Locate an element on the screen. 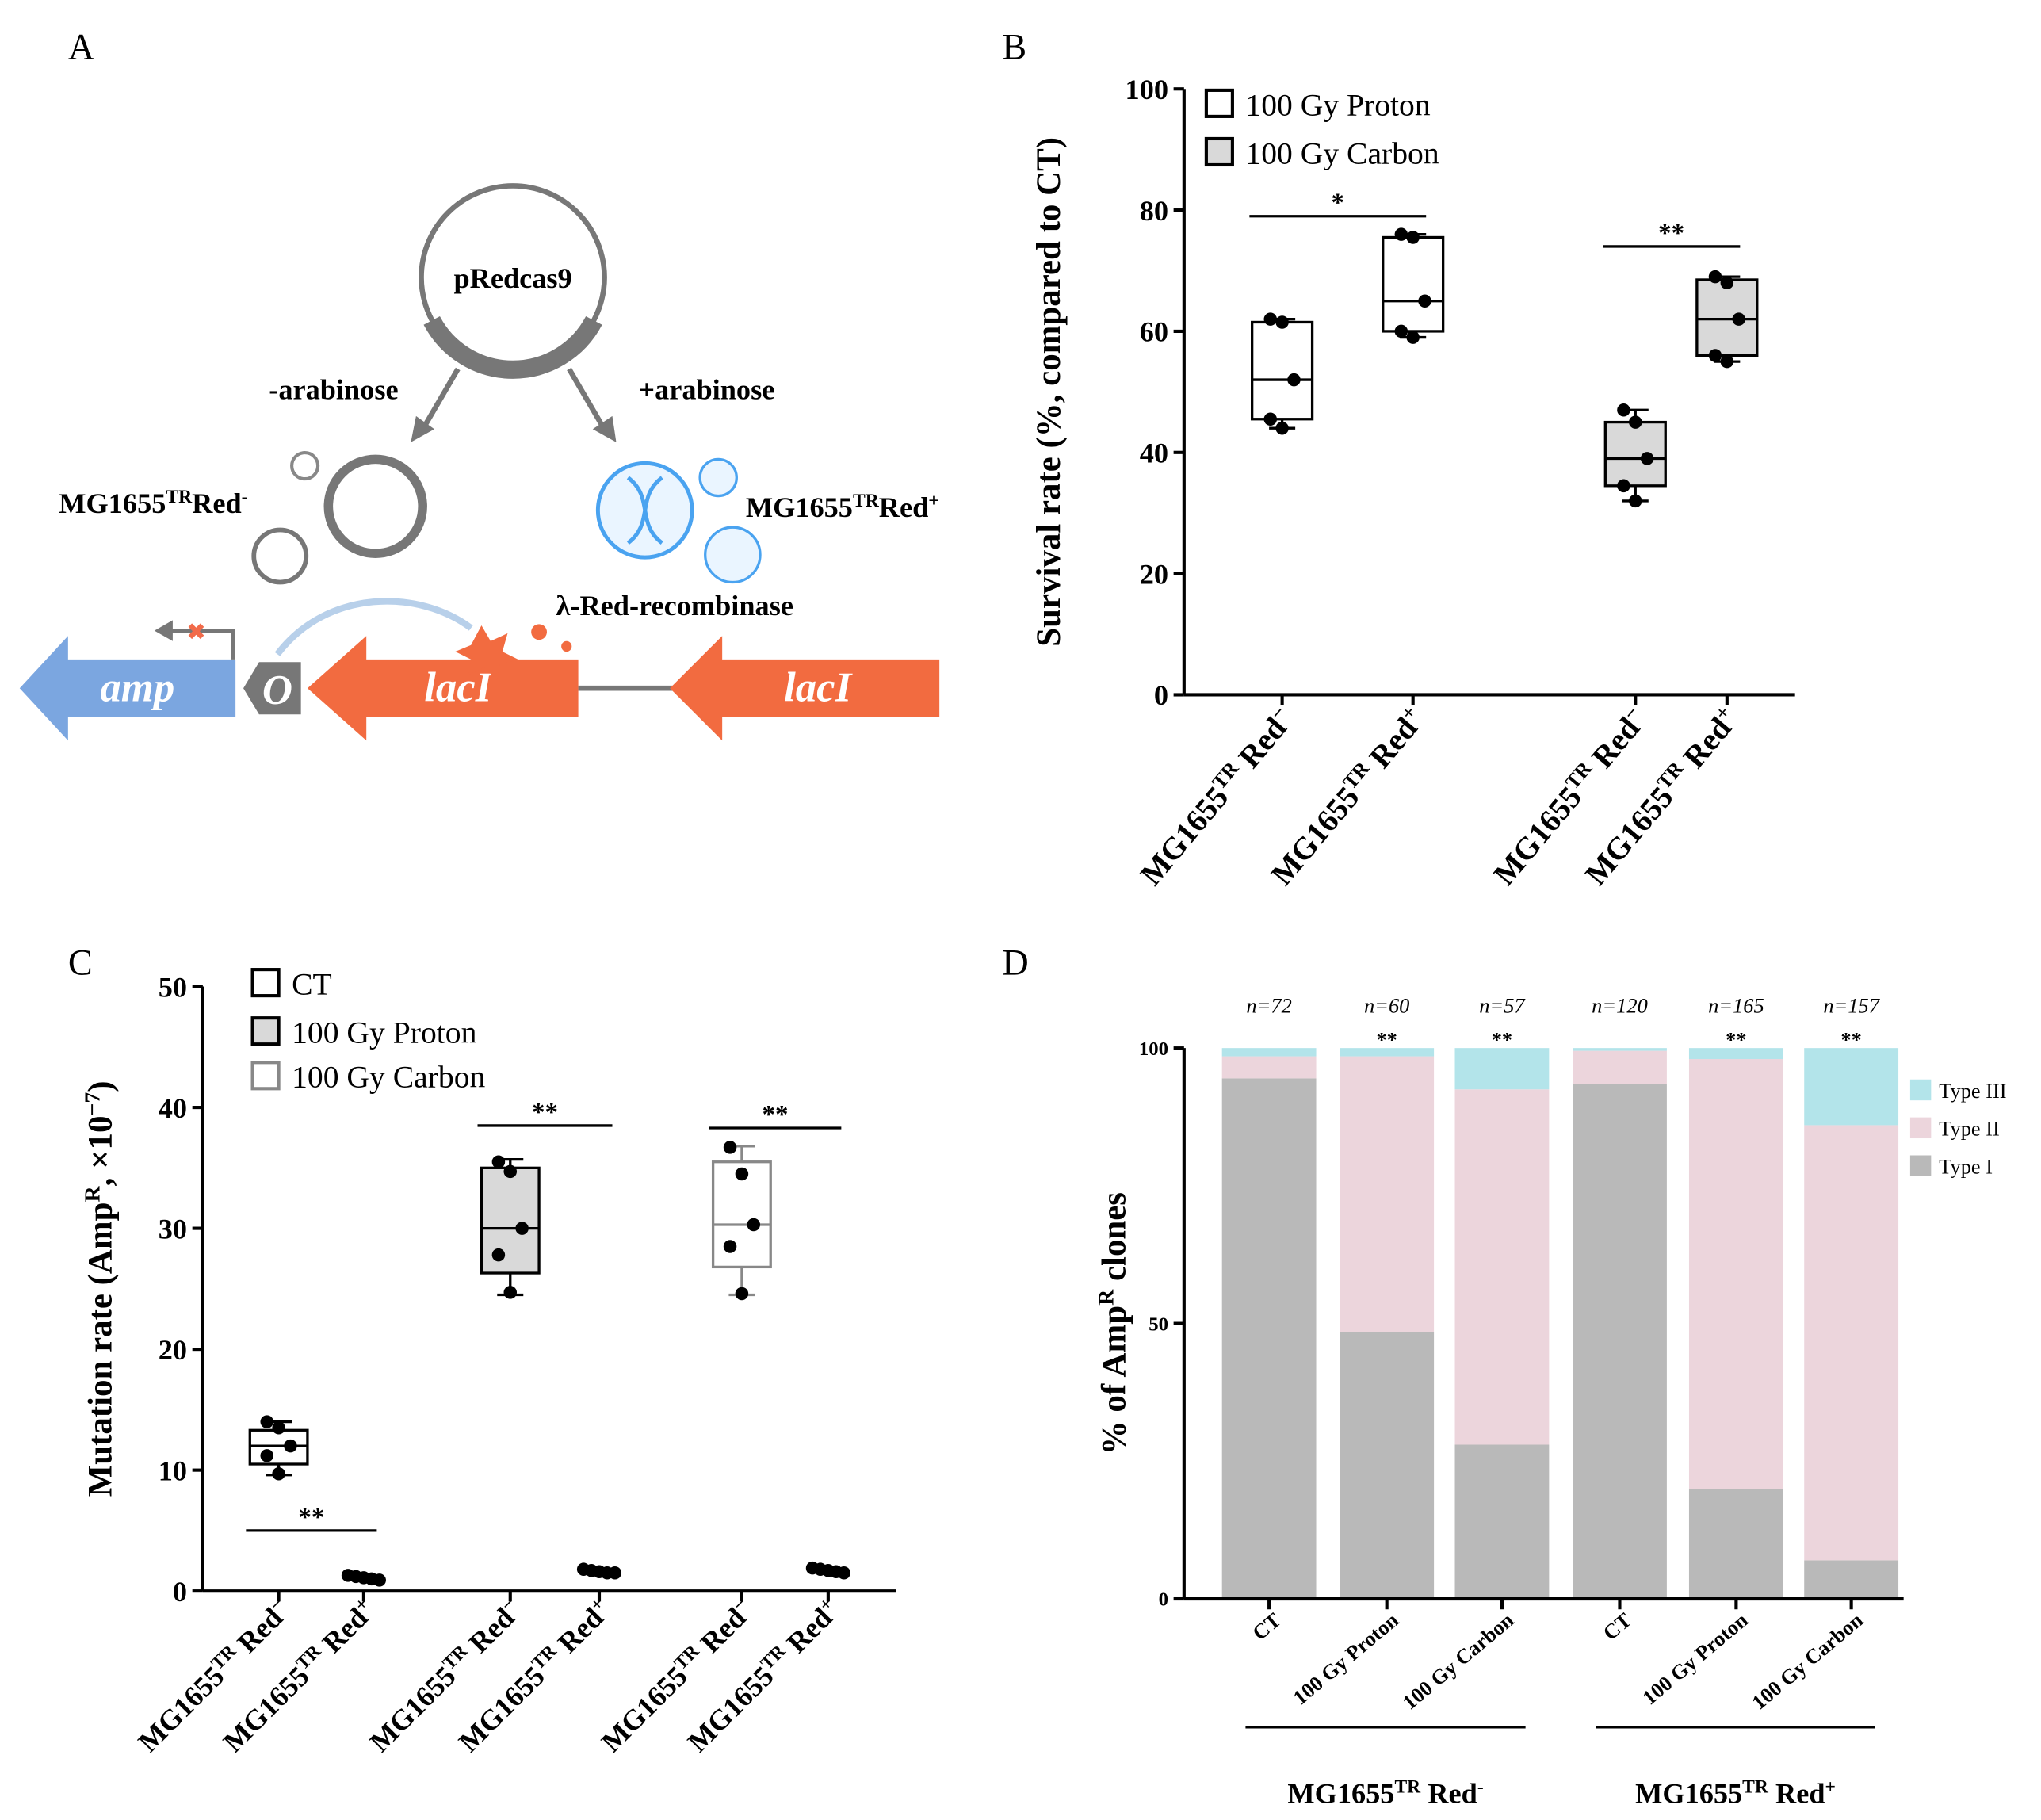 The image size is (2041, 1820). legend-label: CT is located at coordinates (312, 983).